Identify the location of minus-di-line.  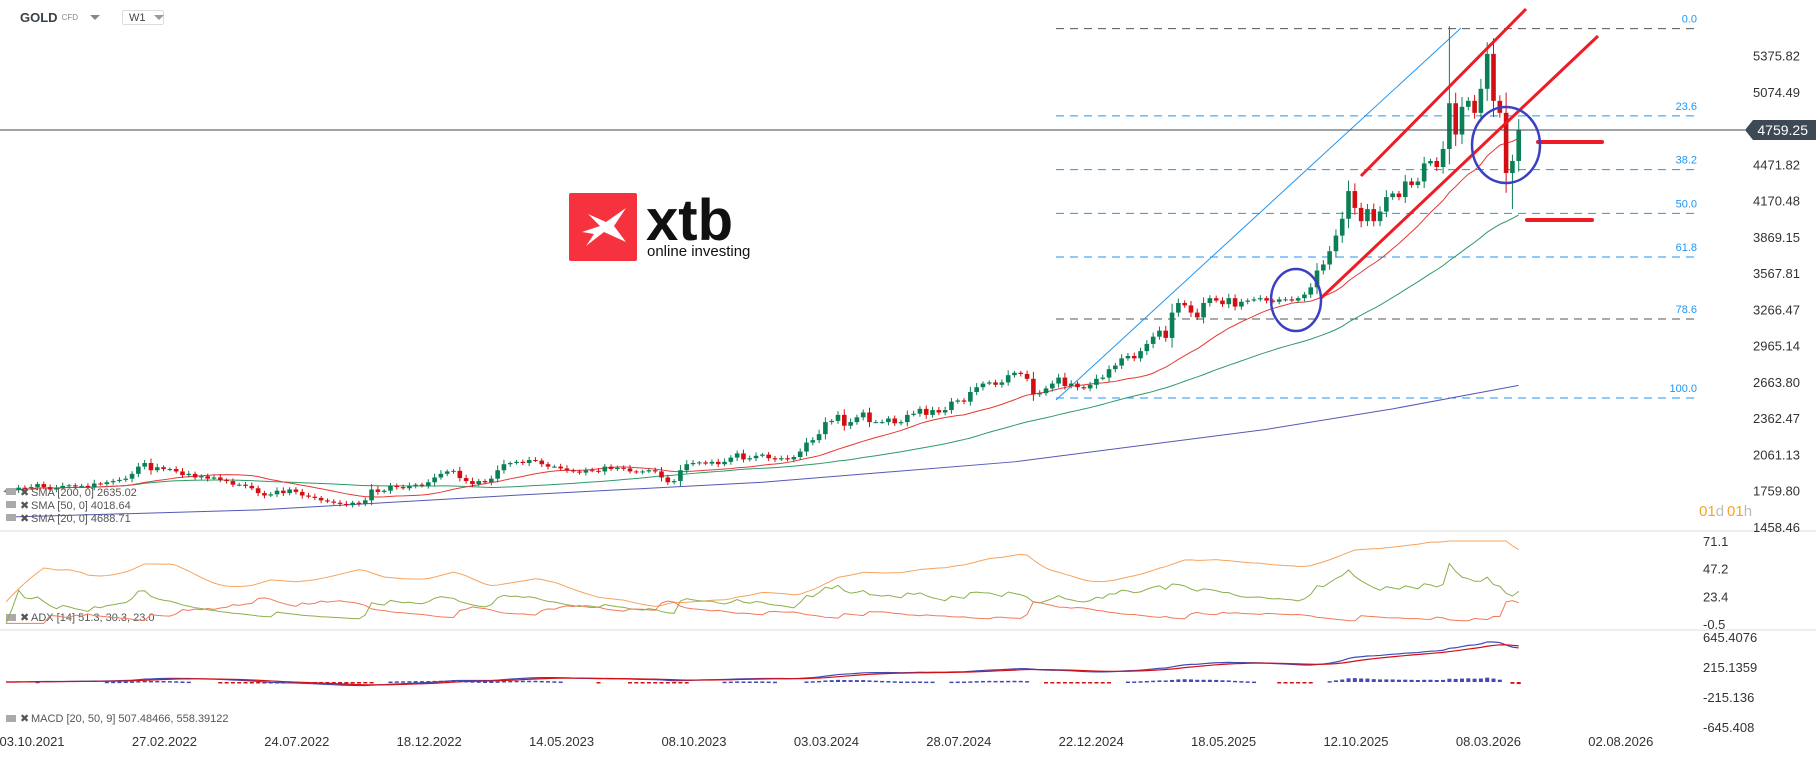
(762, 610).